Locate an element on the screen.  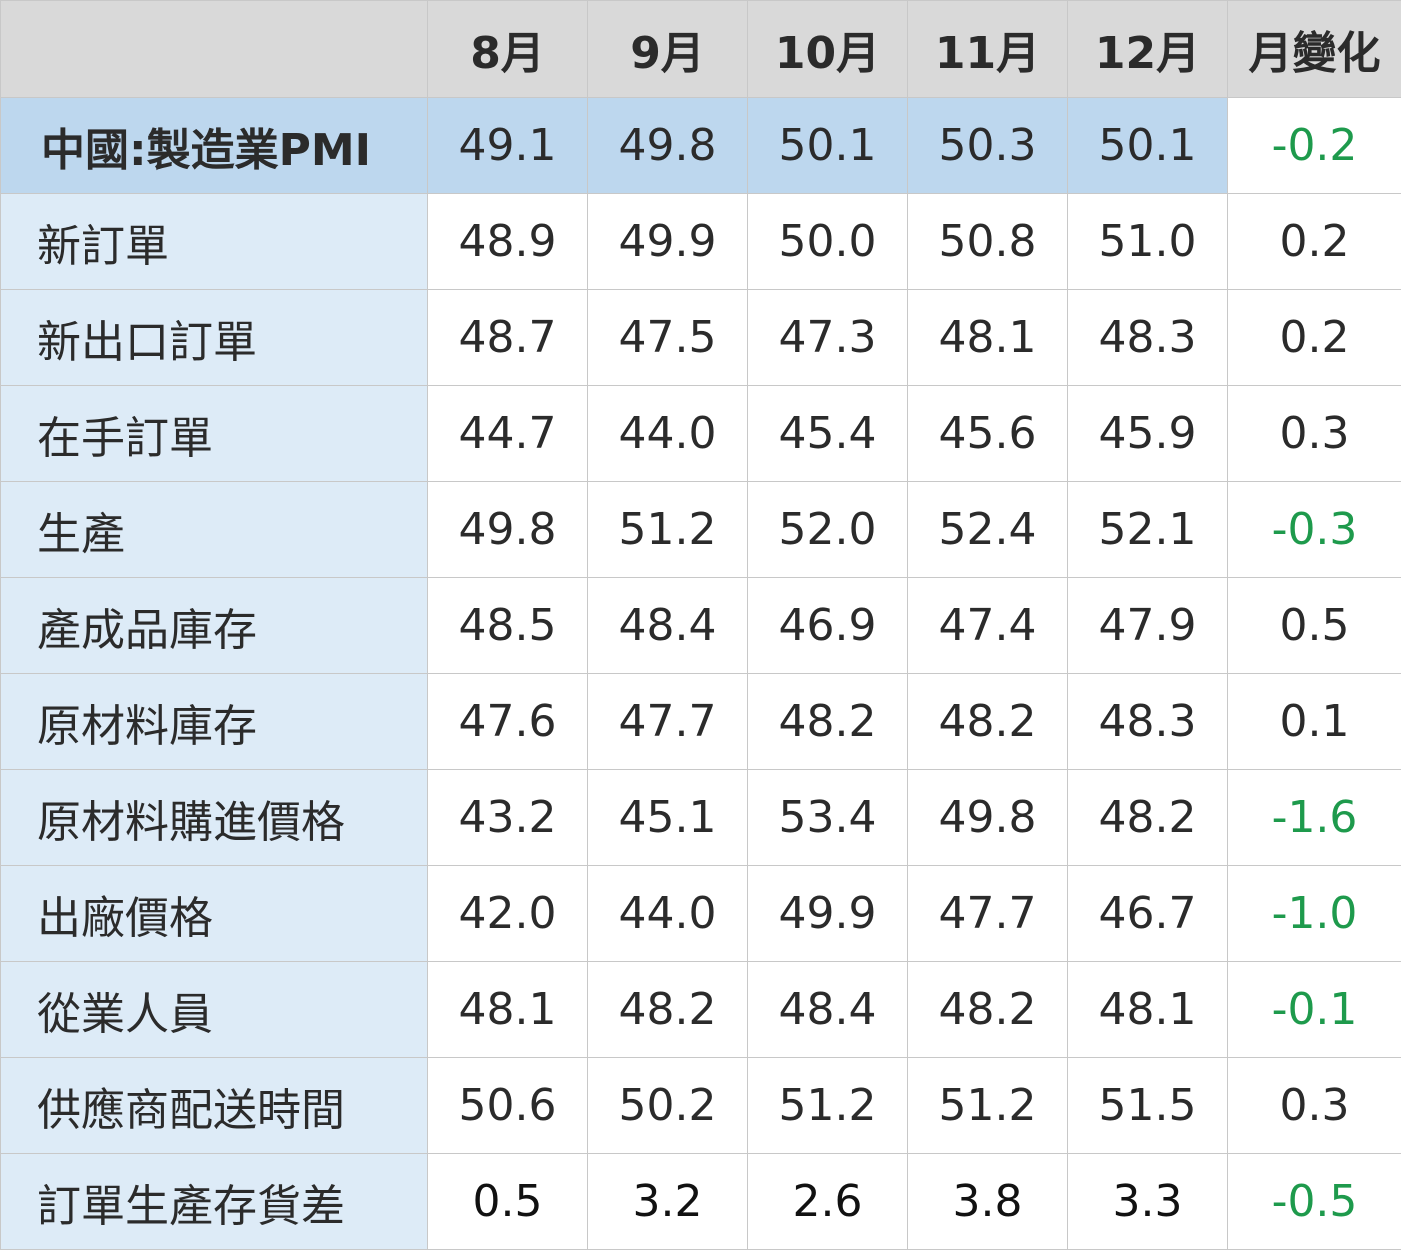
column-header: 10月 is located at coordinates (827, 49).